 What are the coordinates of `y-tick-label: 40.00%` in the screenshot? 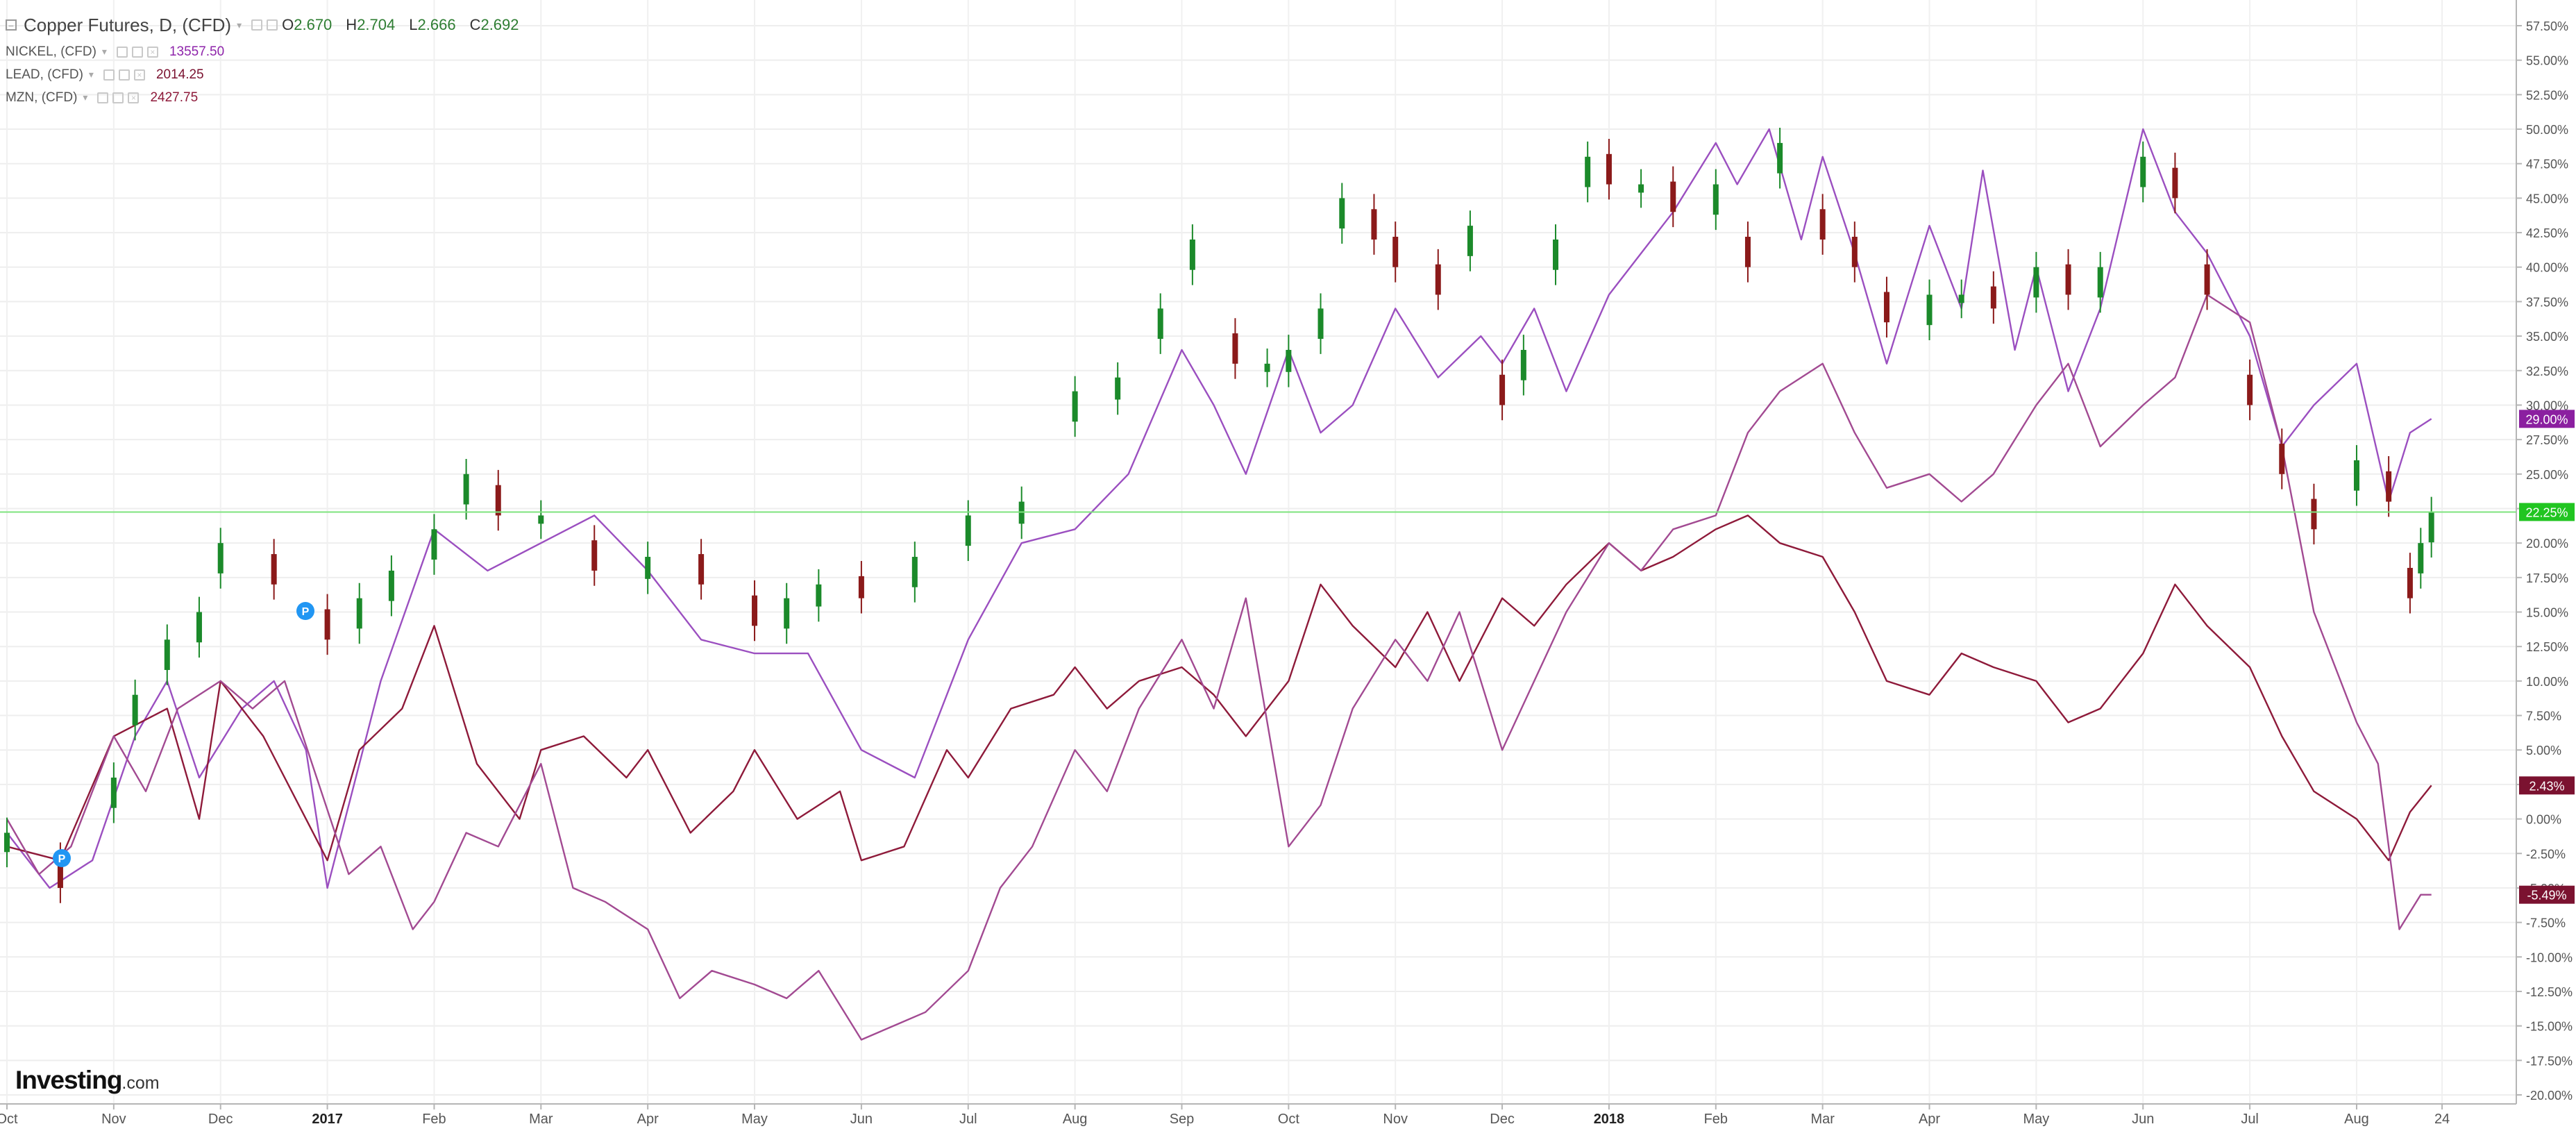 It's located at (2547, 268).